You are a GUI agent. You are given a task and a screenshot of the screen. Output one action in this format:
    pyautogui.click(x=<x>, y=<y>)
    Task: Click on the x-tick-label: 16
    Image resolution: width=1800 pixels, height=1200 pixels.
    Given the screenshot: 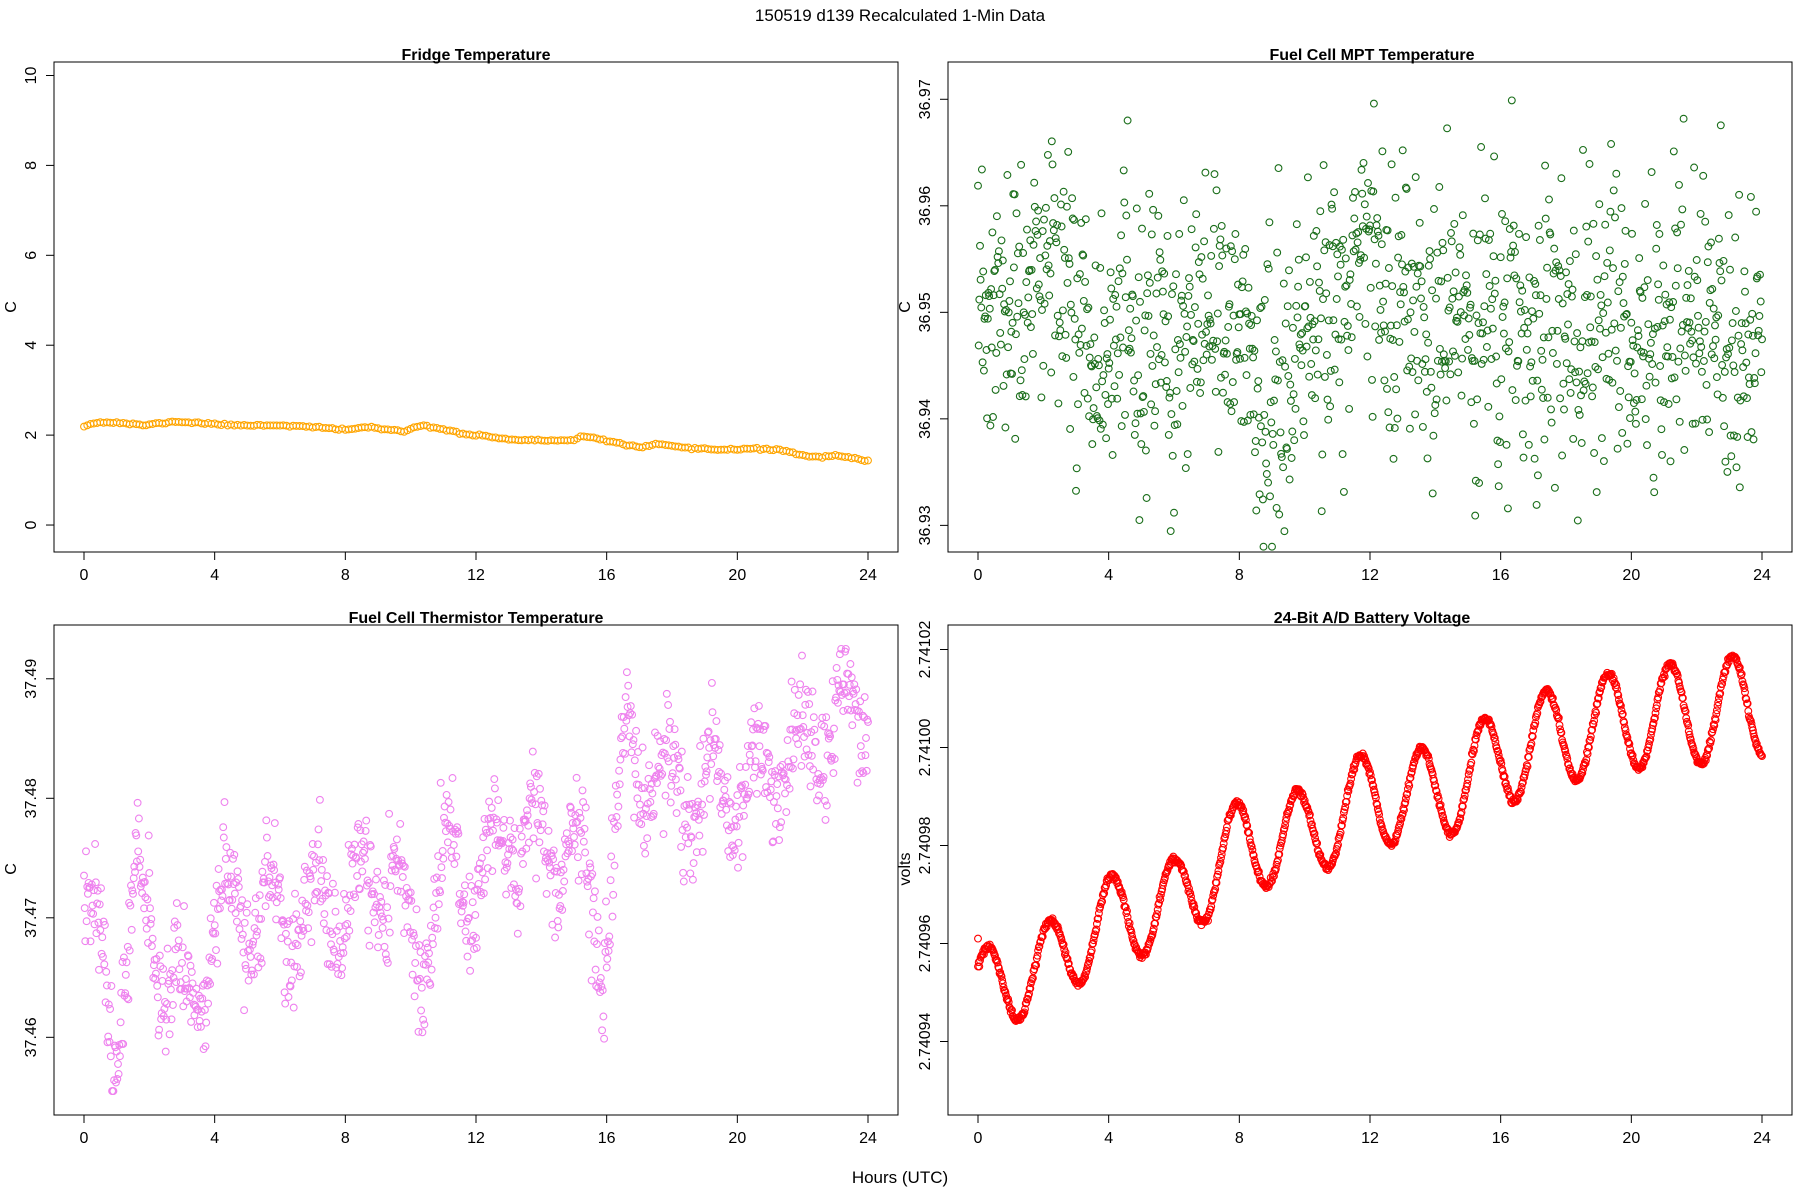 What is the action you would take?
    pyautogui.click(x=607, y=575)
    